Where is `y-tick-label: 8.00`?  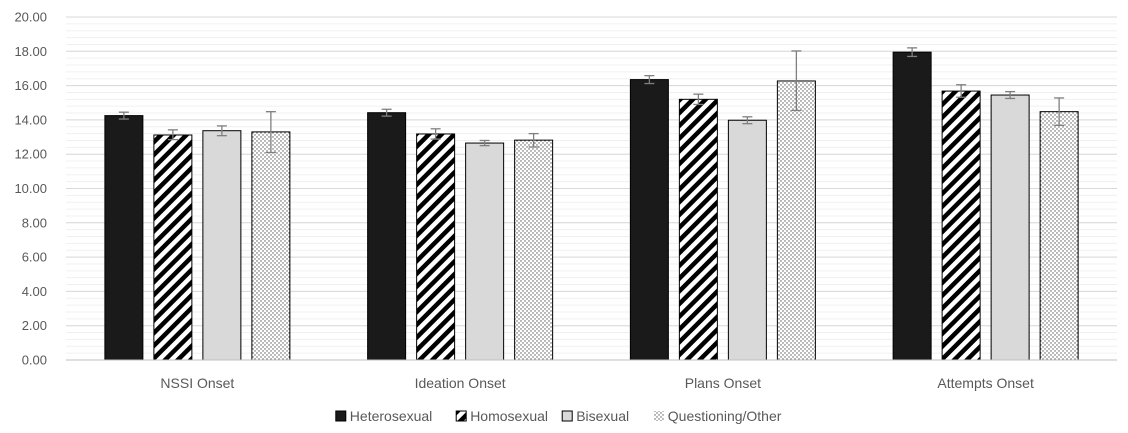
y-tick-label: 8.00 is located at coordinates (34, 222).